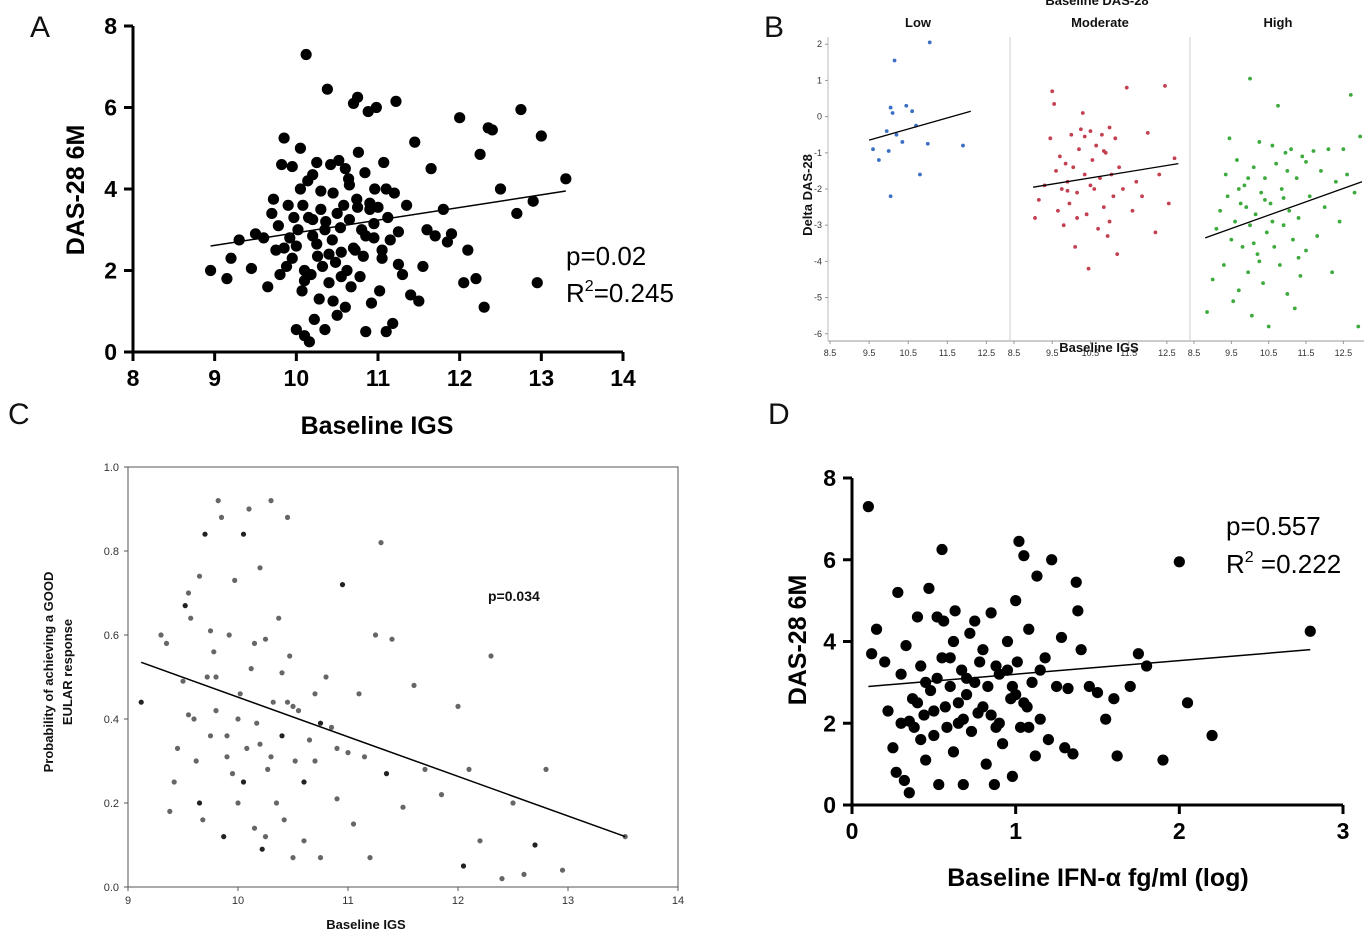 Image resolution: width=1371 pixels, height=934 pixels. What do you see at coordinates (1306, 353) in the screenshot?
I see `chart-b-facet-2-x-tick-label-3: 11.5` at bounding box center [1306, 353].